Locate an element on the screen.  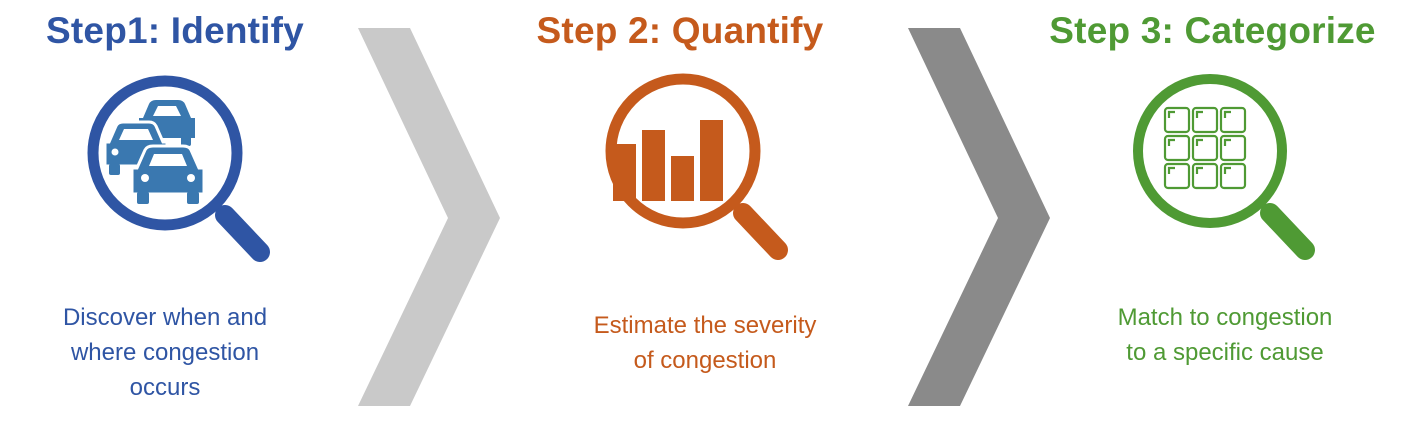
step-1-description-line: where congestion is located at coordinates (165, 352).